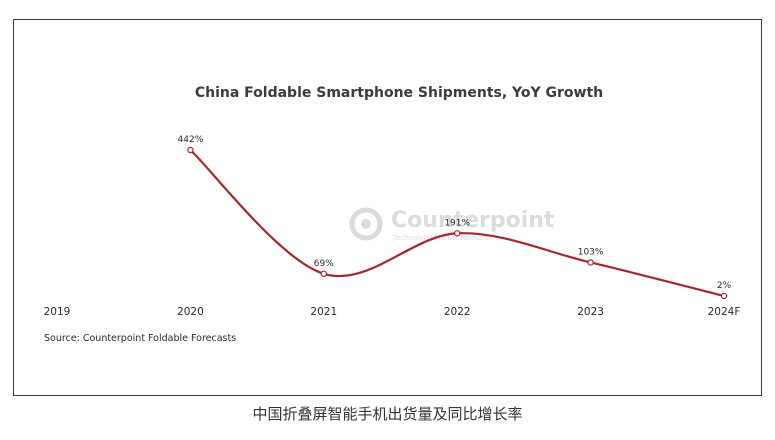  I want to click on data-label: 442%, so click(191, 140).